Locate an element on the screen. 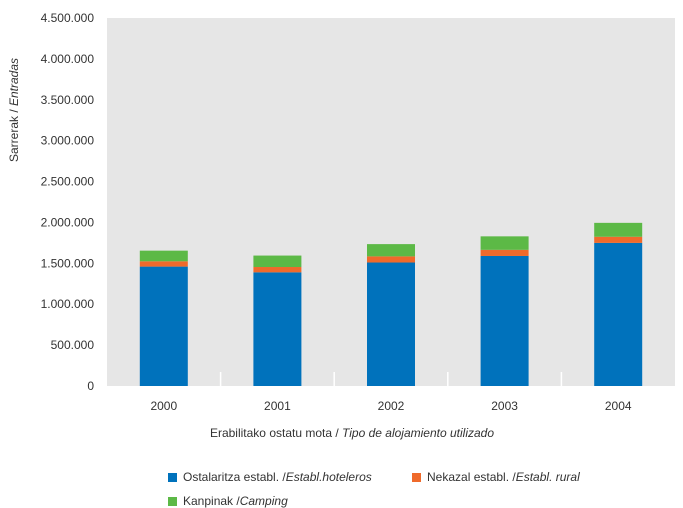 The image size is (683, 508). x-tick-label: 2001 is located at coordinates (277, 406).